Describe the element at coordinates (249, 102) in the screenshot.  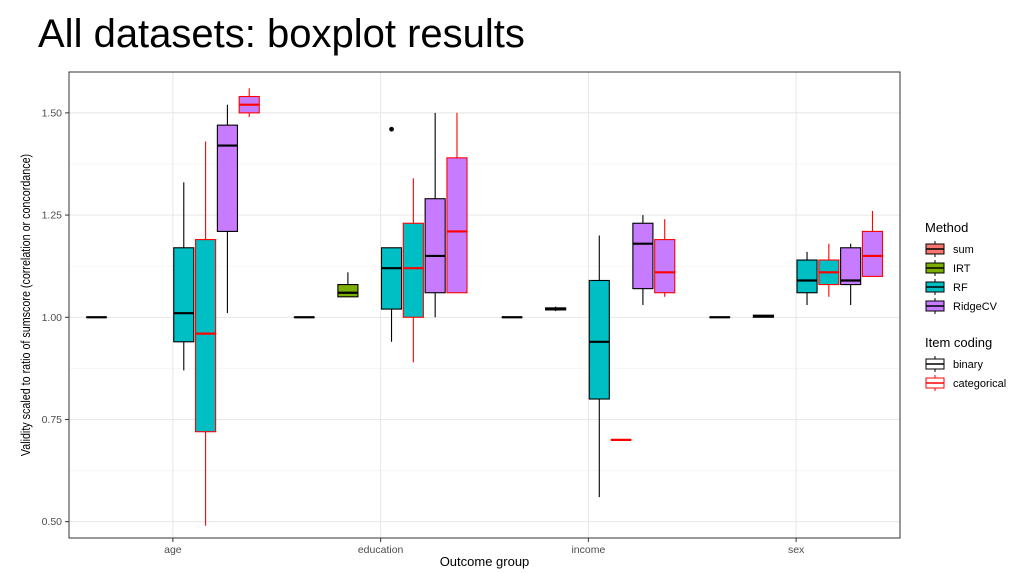
I see `box-age-RidgeCV-categorical` at that location.